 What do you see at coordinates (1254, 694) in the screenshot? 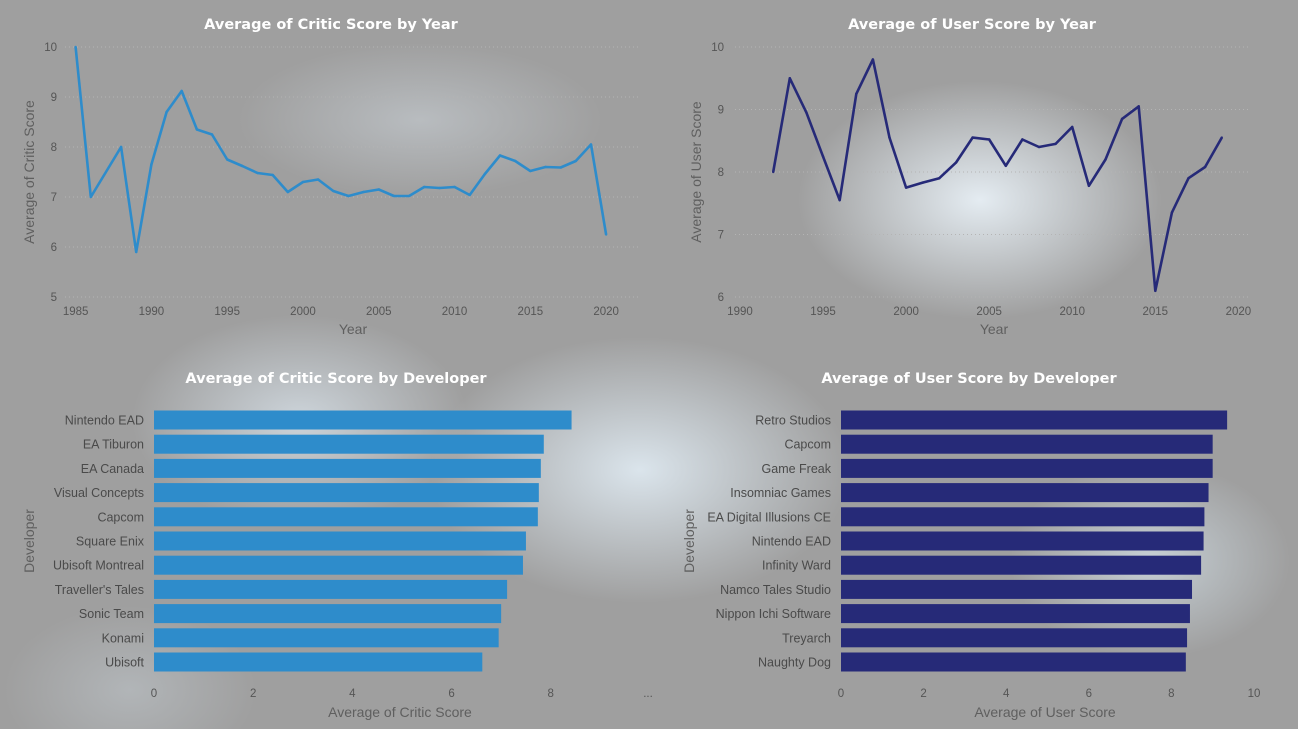
I see `x-tick-label: 10` at bounding box center [1254, 694].